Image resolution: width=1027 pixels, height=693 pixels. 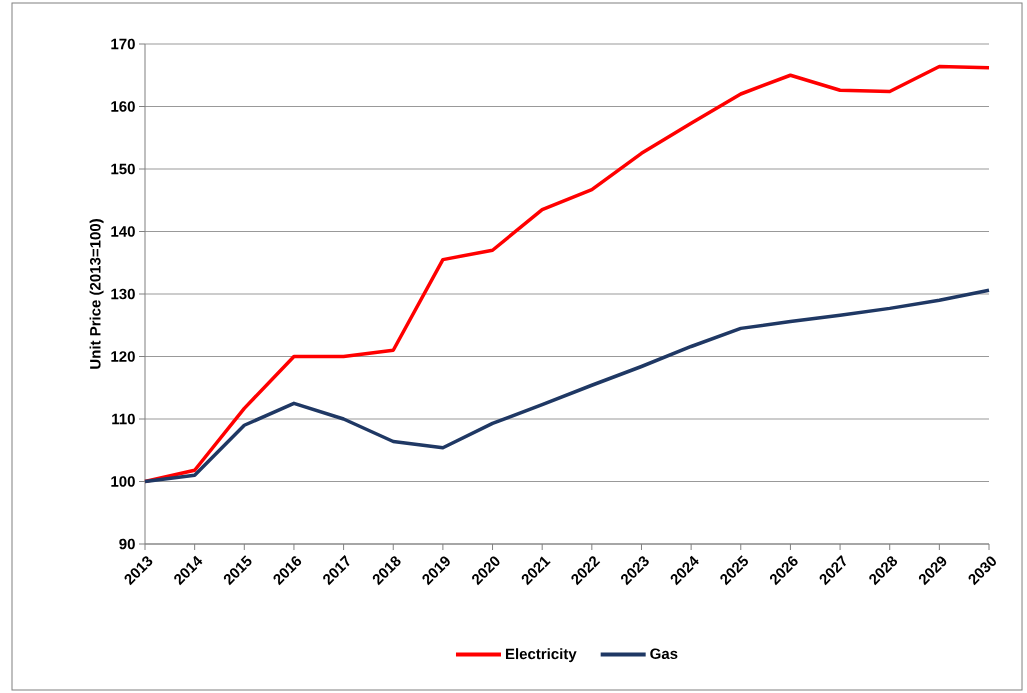 I want to click on legend-label: Electricity, so click(x=541, y=655).